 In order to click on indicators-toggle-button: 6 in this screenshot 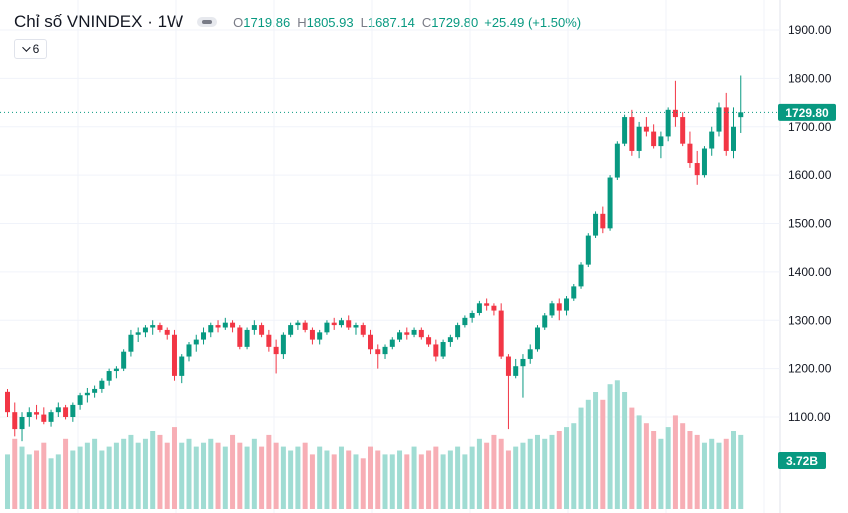, I will do `click(30, 49)`.